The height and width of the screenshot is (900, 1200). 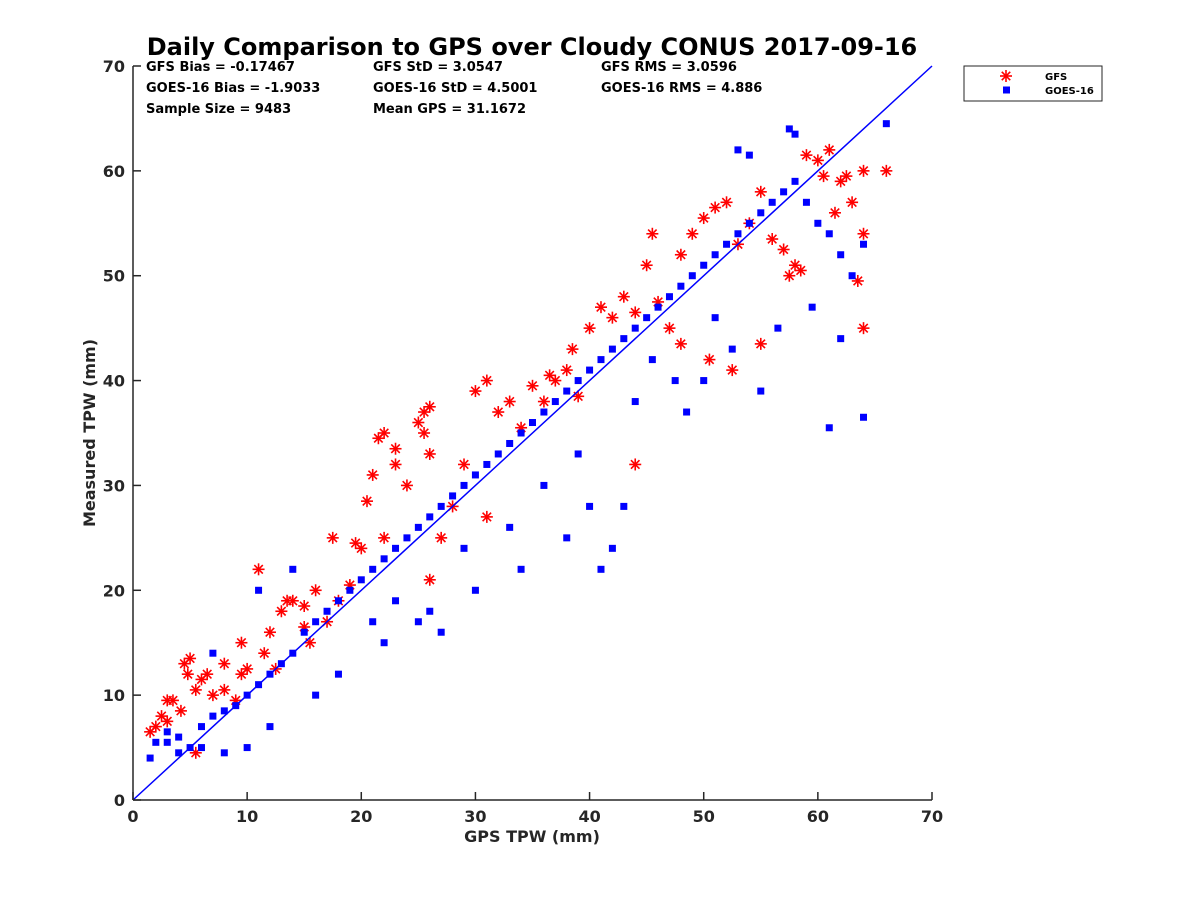 I want to click on legend: GFS GOES-16, so click(x=1033, y=83).